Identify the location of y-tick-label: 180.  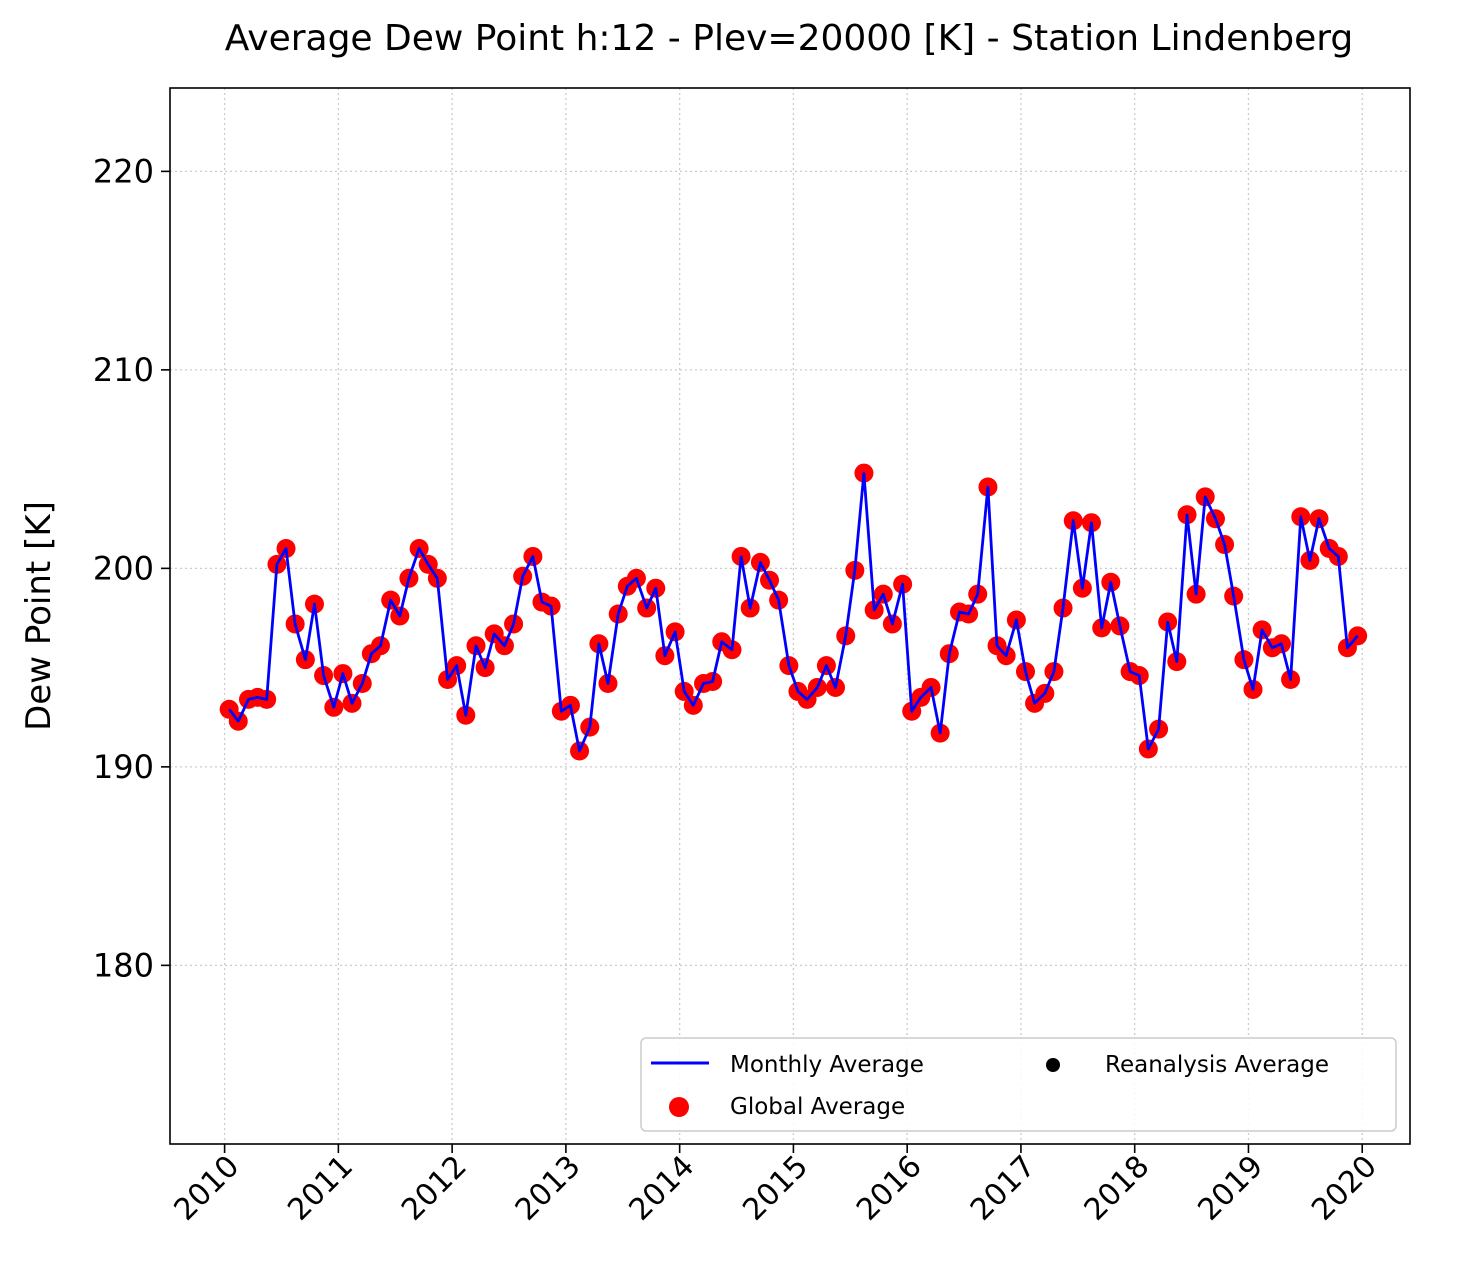
(123, 965).